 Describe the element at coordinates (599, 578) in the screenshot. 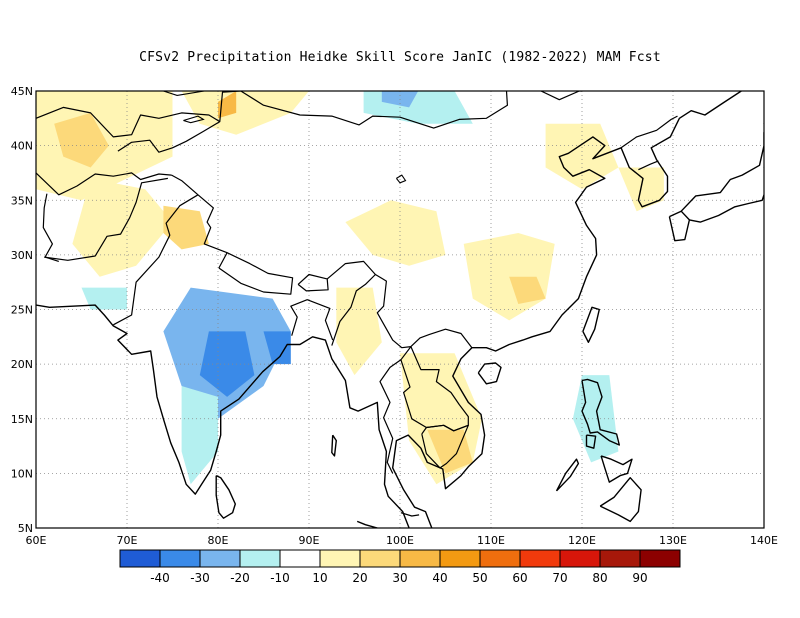

I see `colorbar-label: 80` at that location.